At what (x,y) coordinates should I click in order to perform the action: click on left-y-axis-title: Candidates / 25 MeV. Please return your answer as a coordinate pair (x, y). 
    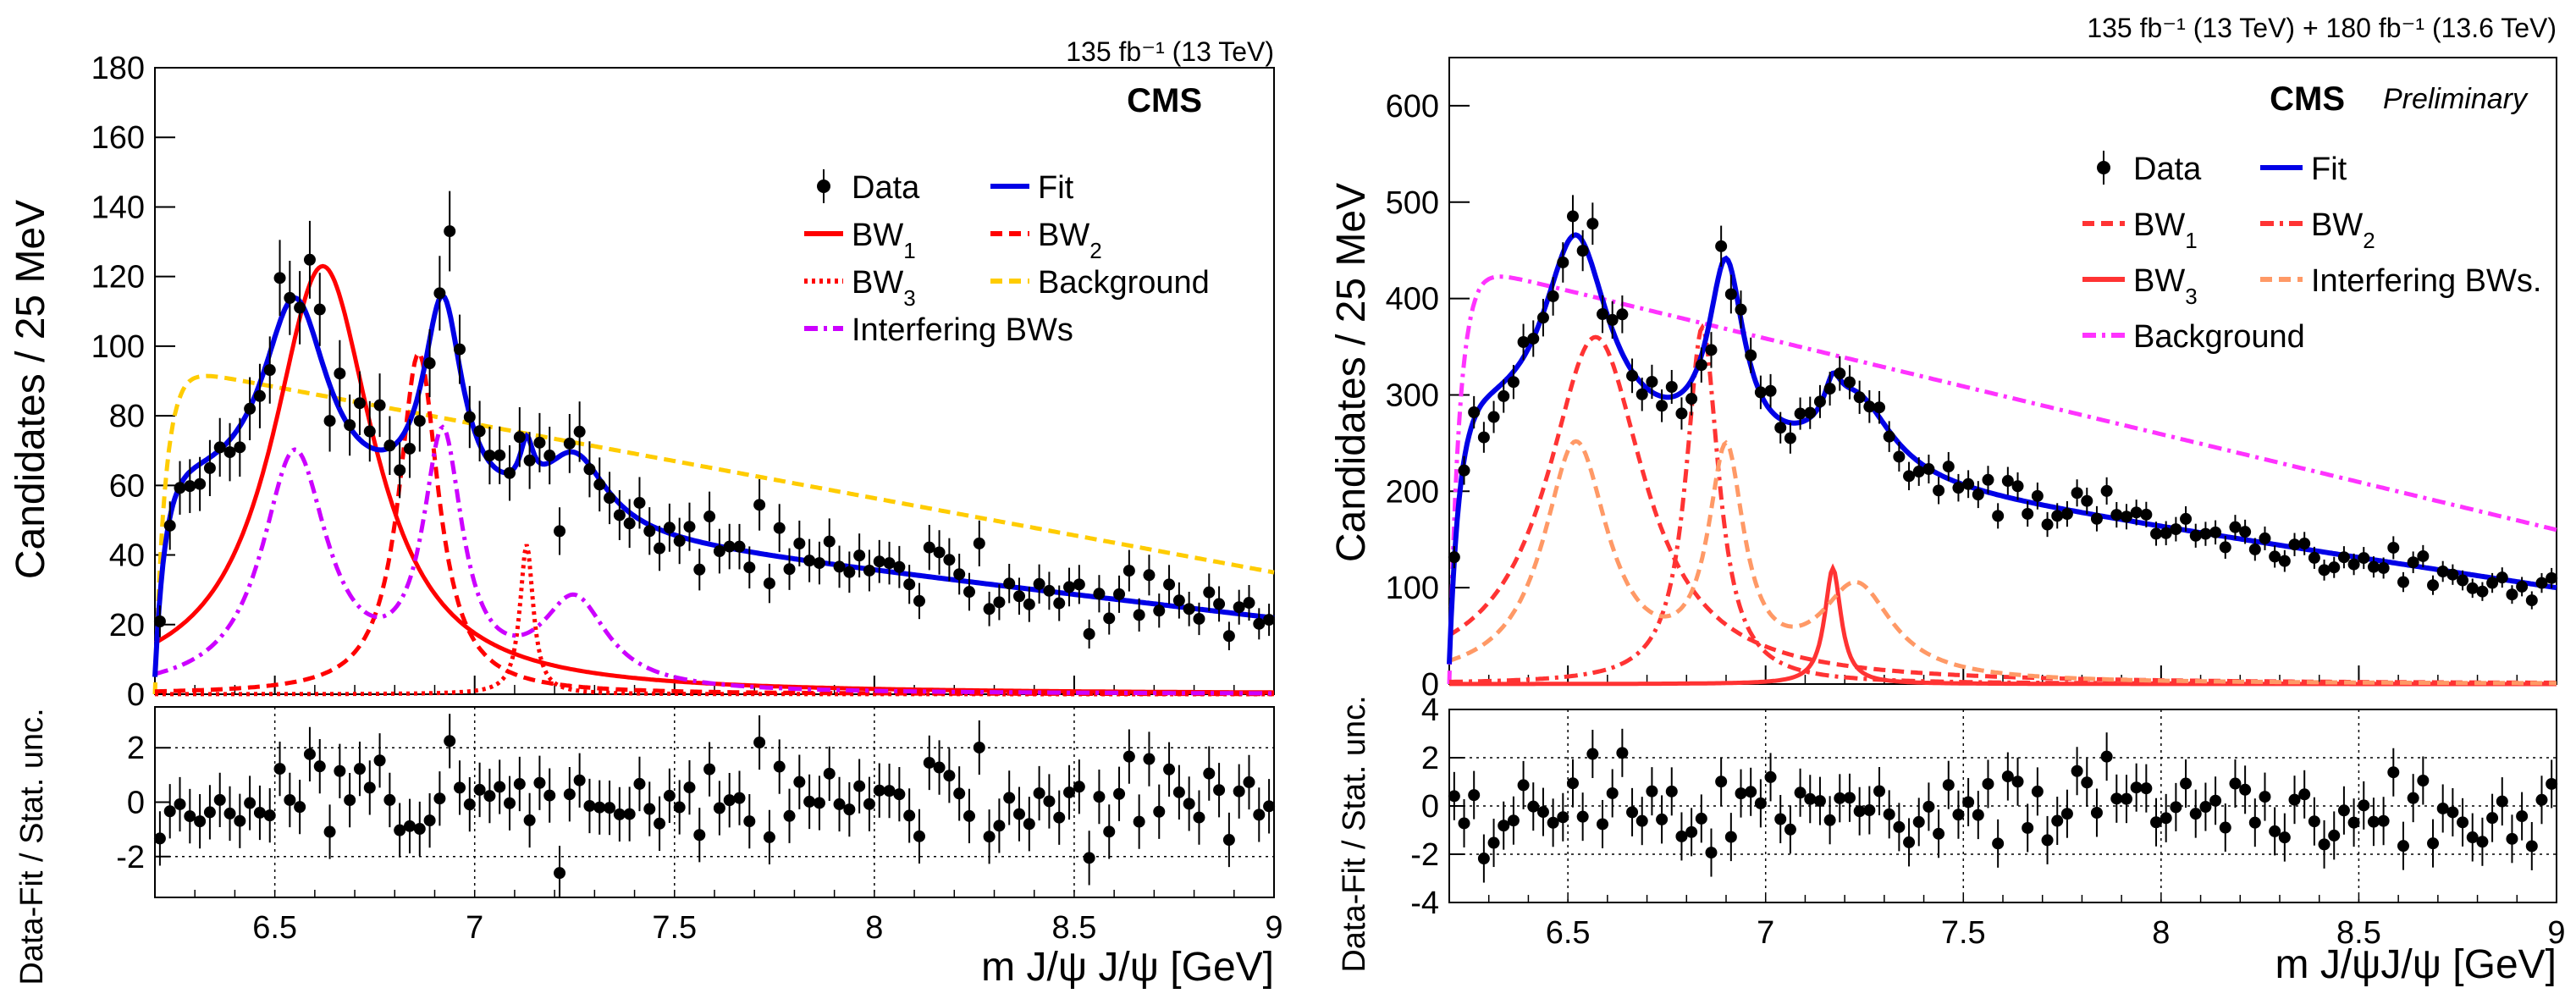
    Looking at the image, I should click on (31, 389).